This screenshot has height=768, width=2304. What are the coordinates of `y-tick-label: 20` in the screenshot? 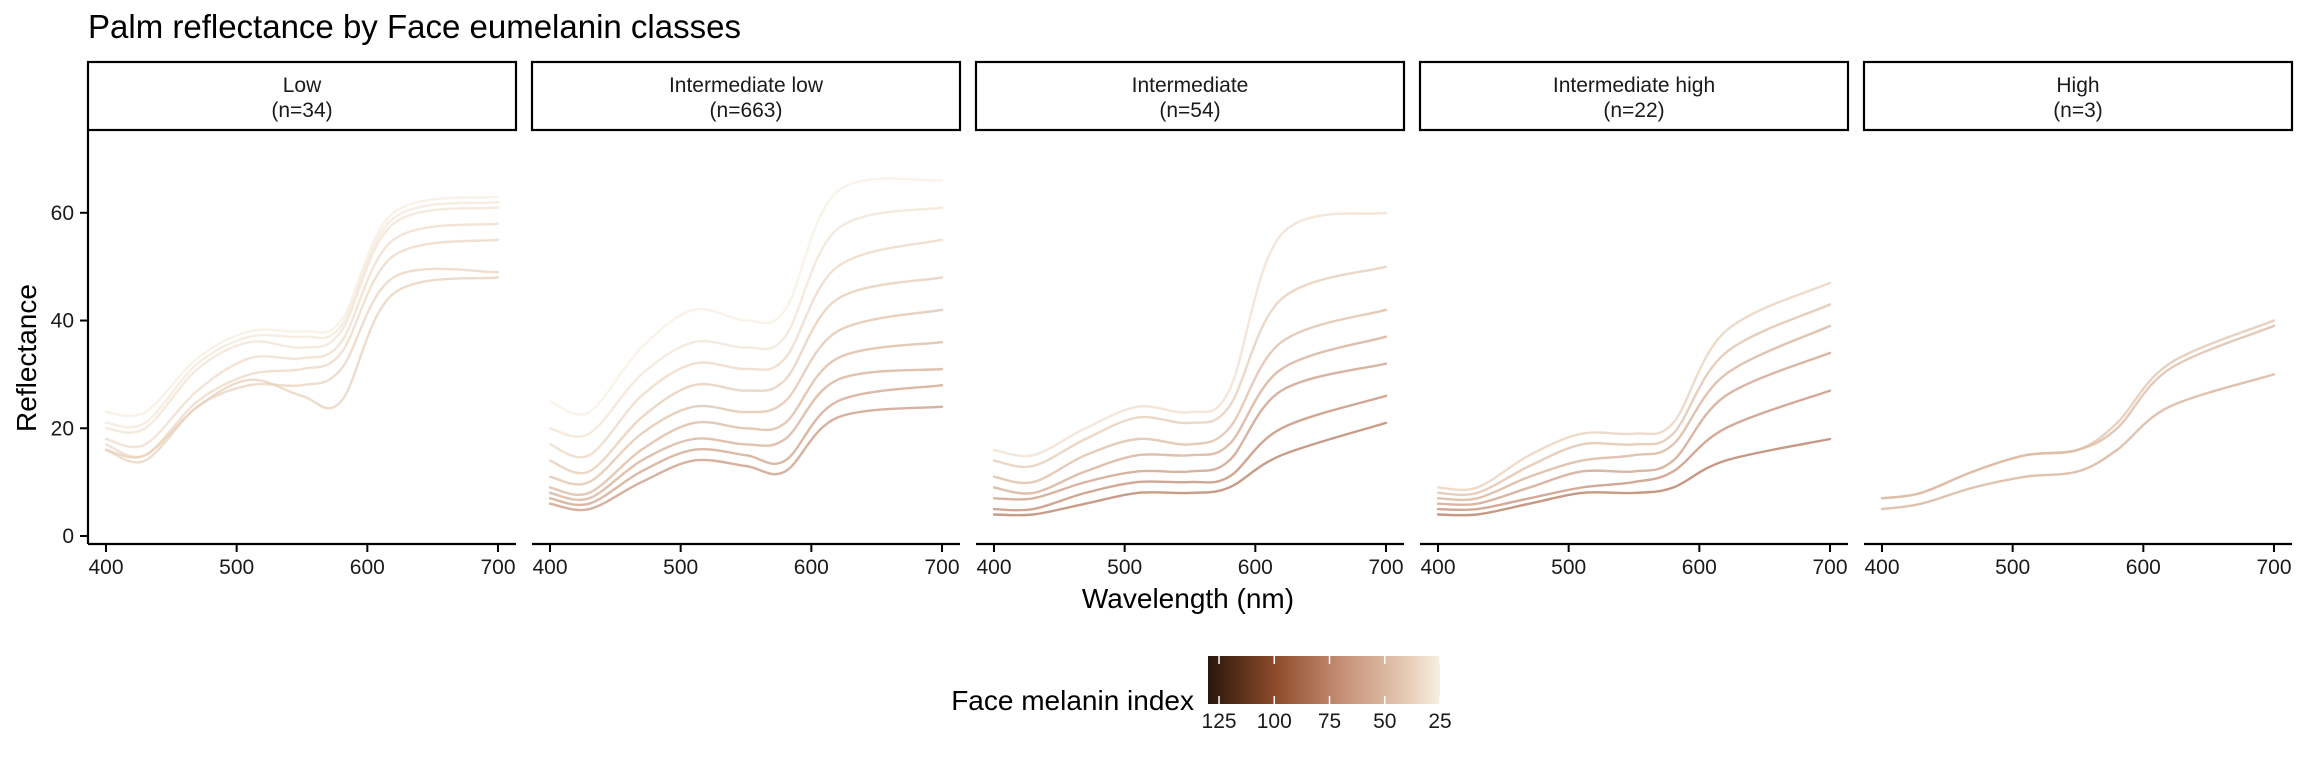 It's located at (62, 428).